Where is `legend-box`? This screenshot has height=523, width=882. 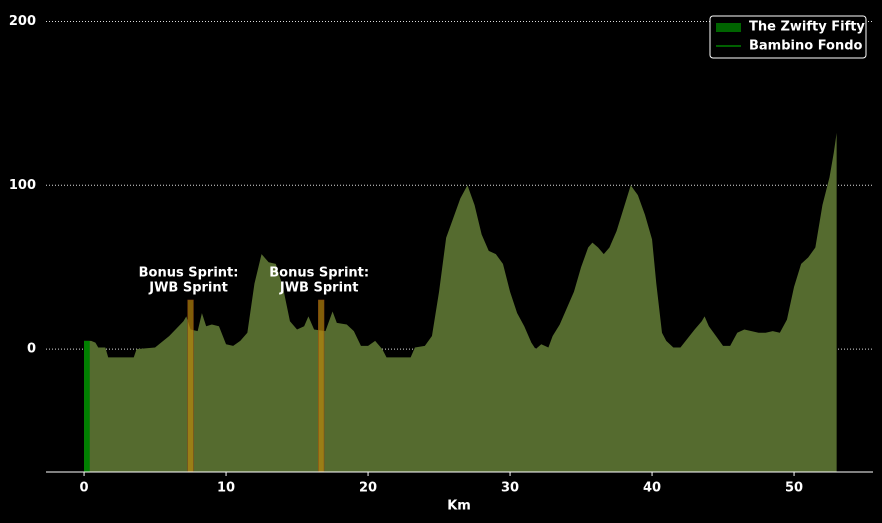
legend-box is located at coordinates (788, 37).